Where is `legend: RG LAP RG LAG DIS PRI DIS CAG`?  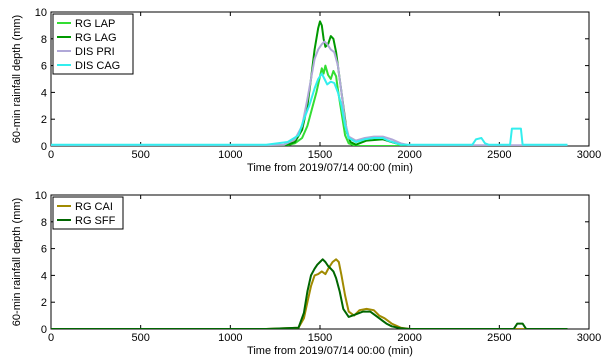
legend: RG LAP RG LAG DIS PRI DIS CAG is located at coordinates (93, 44).